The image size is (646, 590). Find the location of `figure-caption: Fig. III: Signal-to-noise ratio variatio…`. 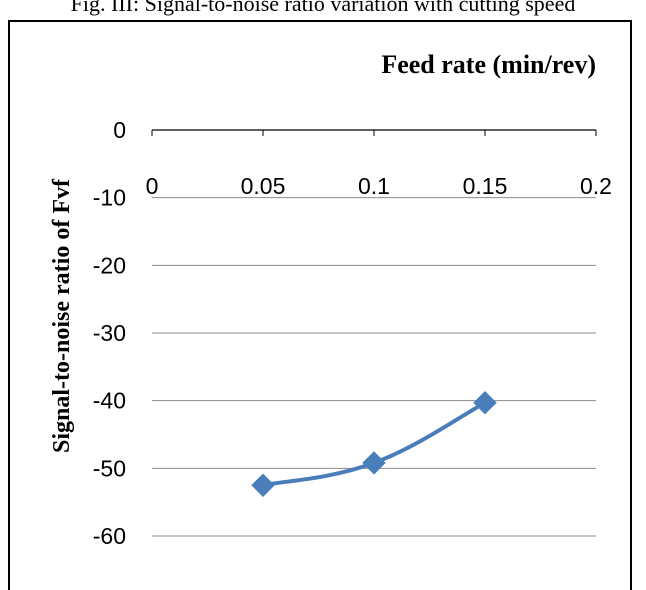

figure-caption: Fig. III: Signal-to-noise ratio variatio… is located at coordinates (323, 8).